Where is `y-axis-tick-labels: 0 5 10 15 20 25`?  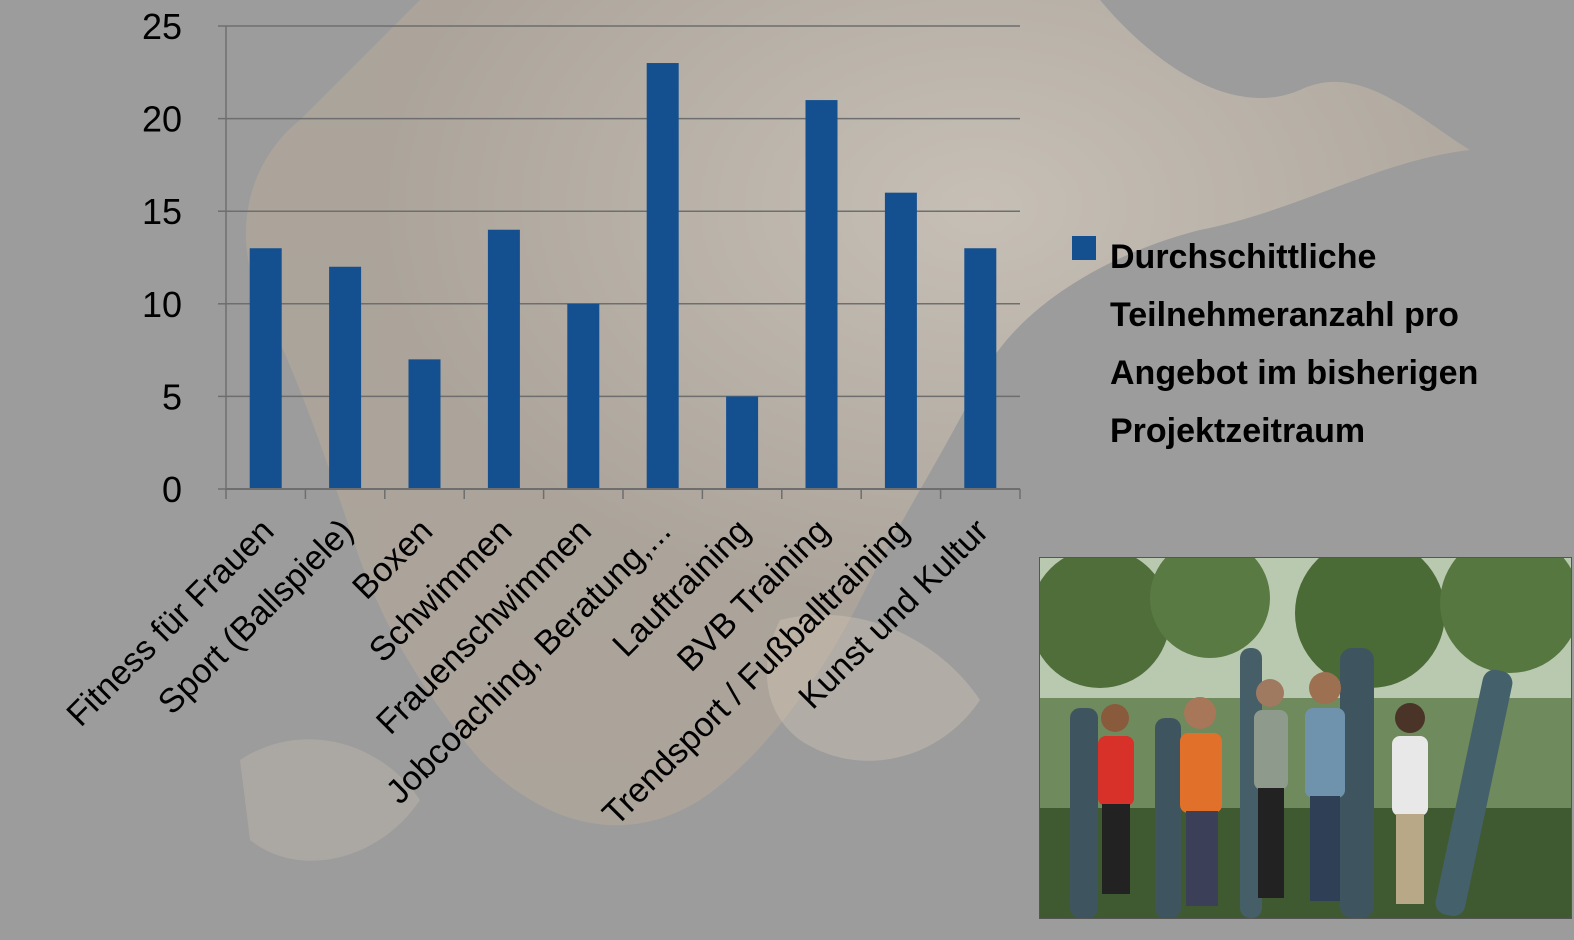 y-axis-tick-labels: 0 5 10 15 20 25 is located at coordinates (162, 258).